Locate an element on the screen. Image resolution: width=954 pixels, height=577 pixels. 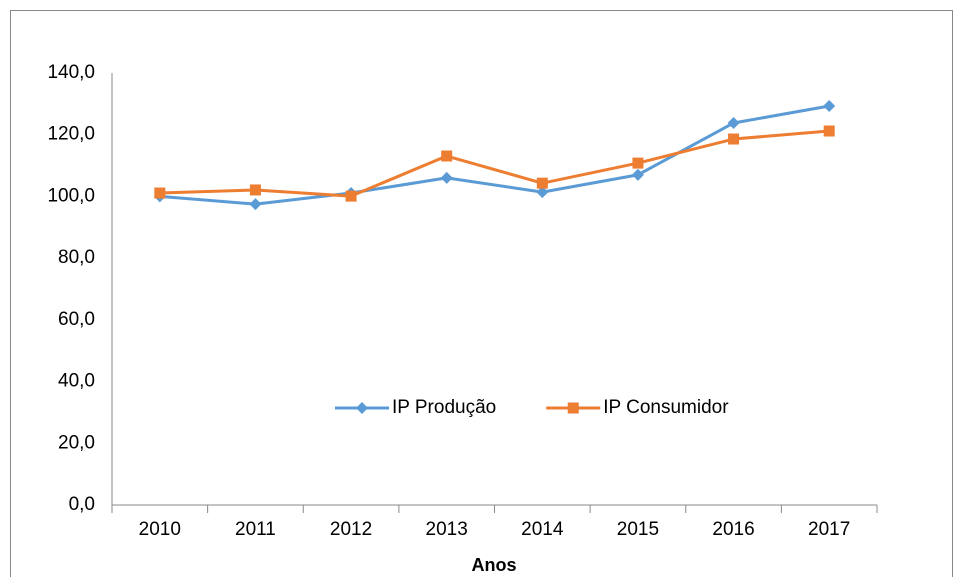
x-tick-label: 2016 is located at coordinates (733, 529).